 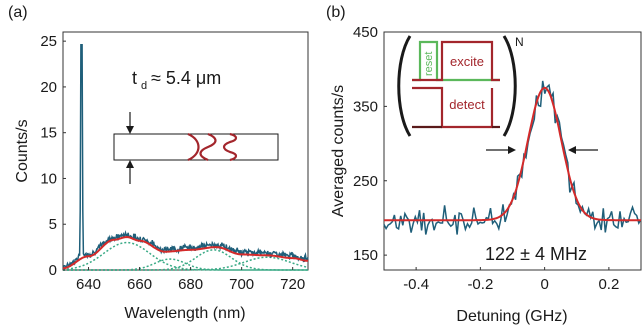 I want to click on thickness-arrow-bottom-head, so click(x=130, y=164).